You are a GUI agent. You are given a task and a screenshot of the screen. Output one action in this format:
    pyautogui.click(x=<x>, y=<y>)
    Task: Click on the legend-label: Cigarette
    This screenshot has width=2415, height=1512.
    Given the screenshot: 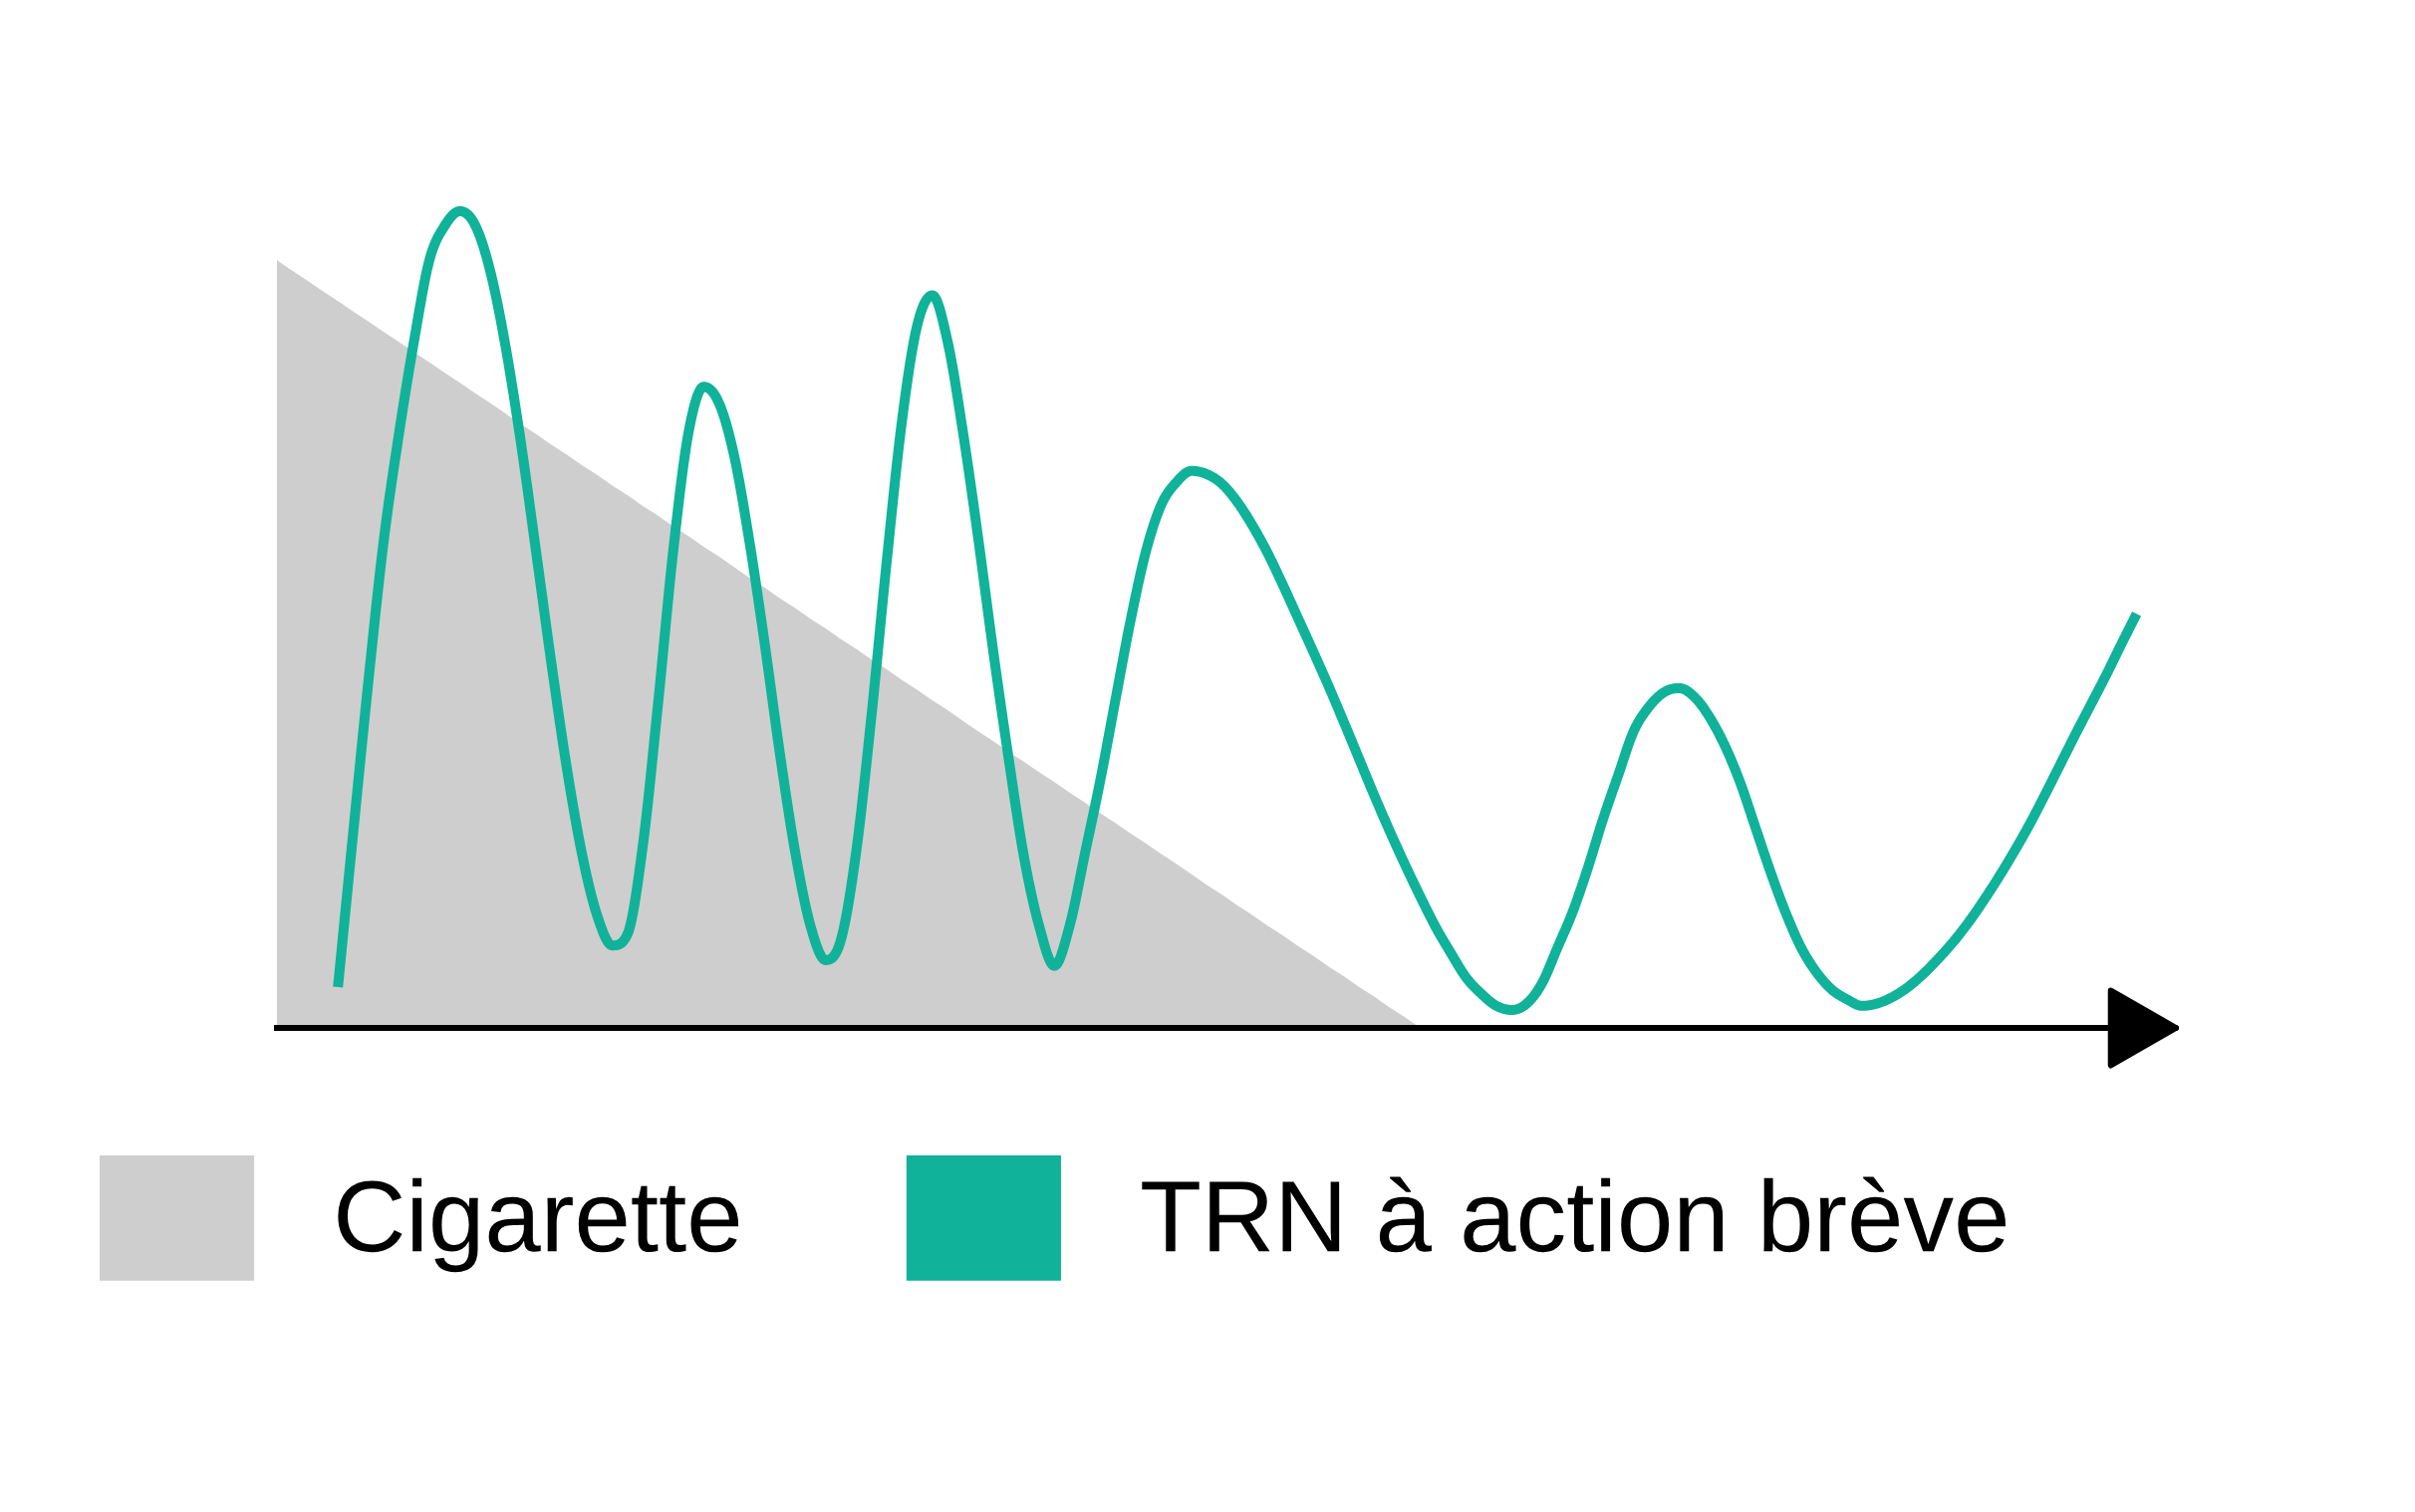 What is the action you would take?
    pyautogui.click(x=539, y=1225)
    